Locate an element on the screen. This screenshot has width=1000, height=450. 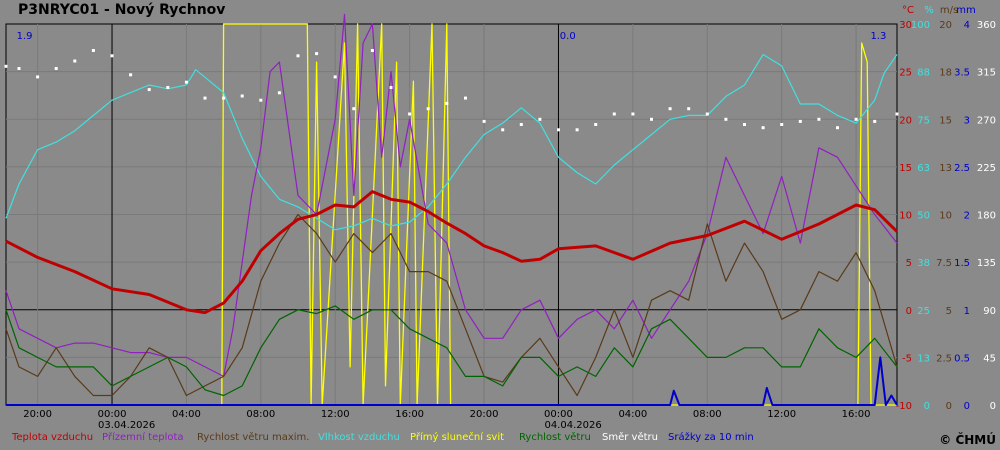
axis-tick-m/s: 10 is located at coordinates (945, 216).